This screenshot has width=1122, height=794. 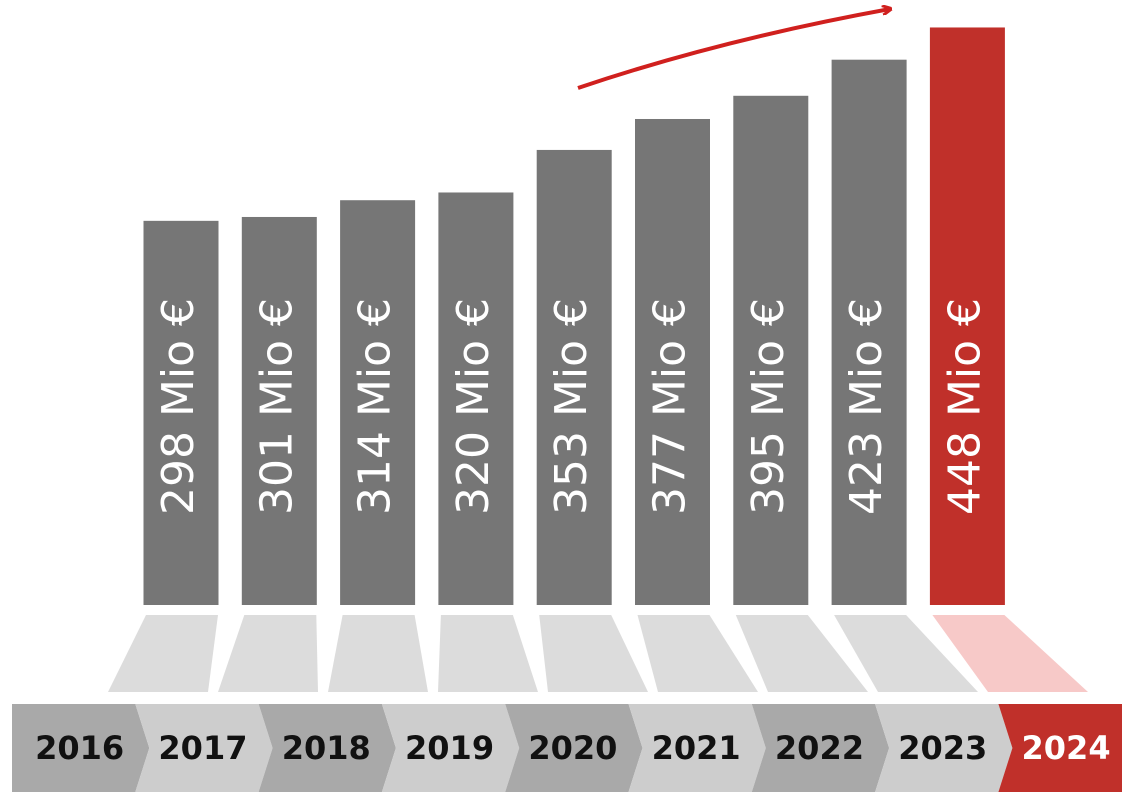 I want to click on value-label: 448 Mio €, so click(x=964, y=406).